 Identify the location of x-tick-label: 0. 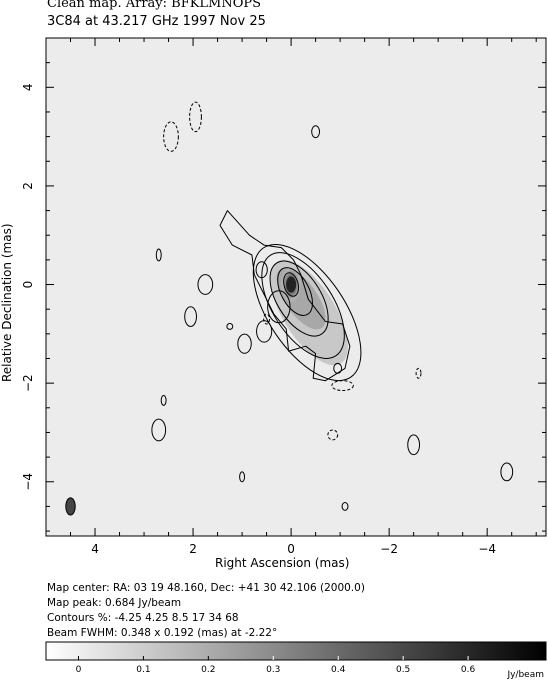
(291, 549).